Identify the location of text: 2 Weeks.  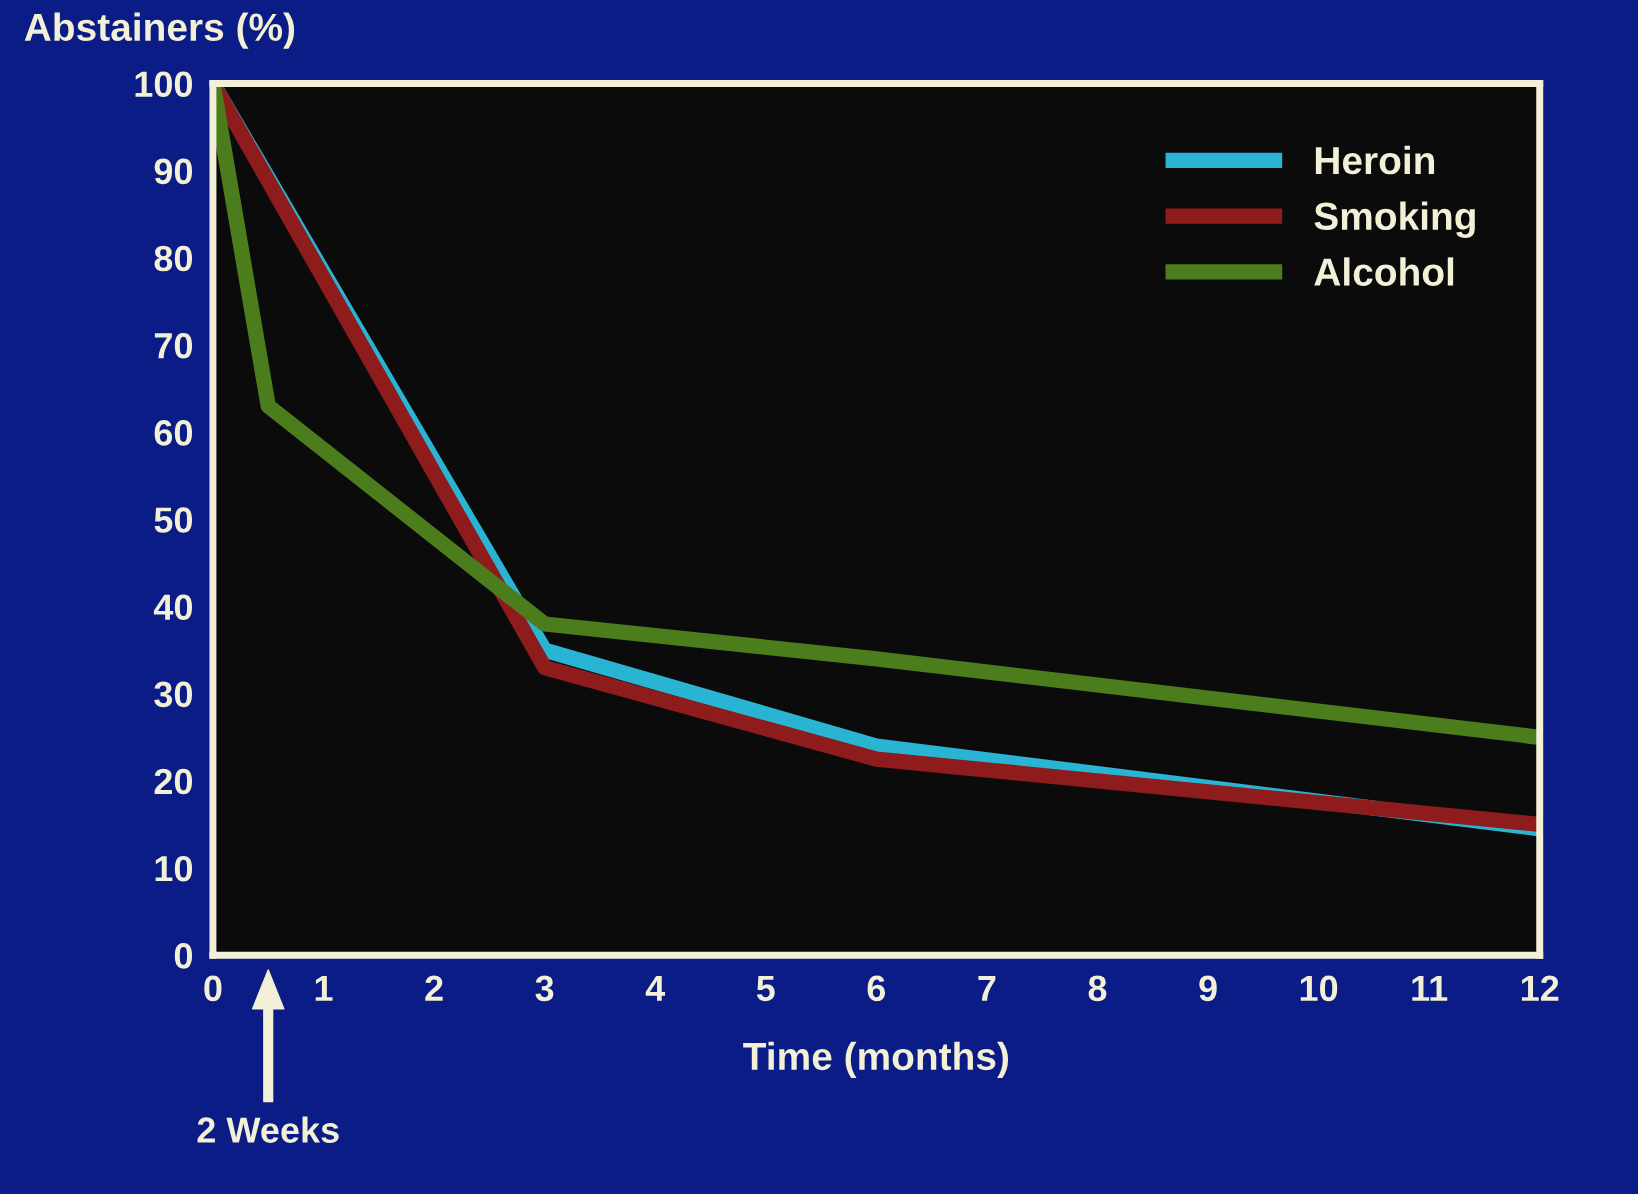
(268, 1129).